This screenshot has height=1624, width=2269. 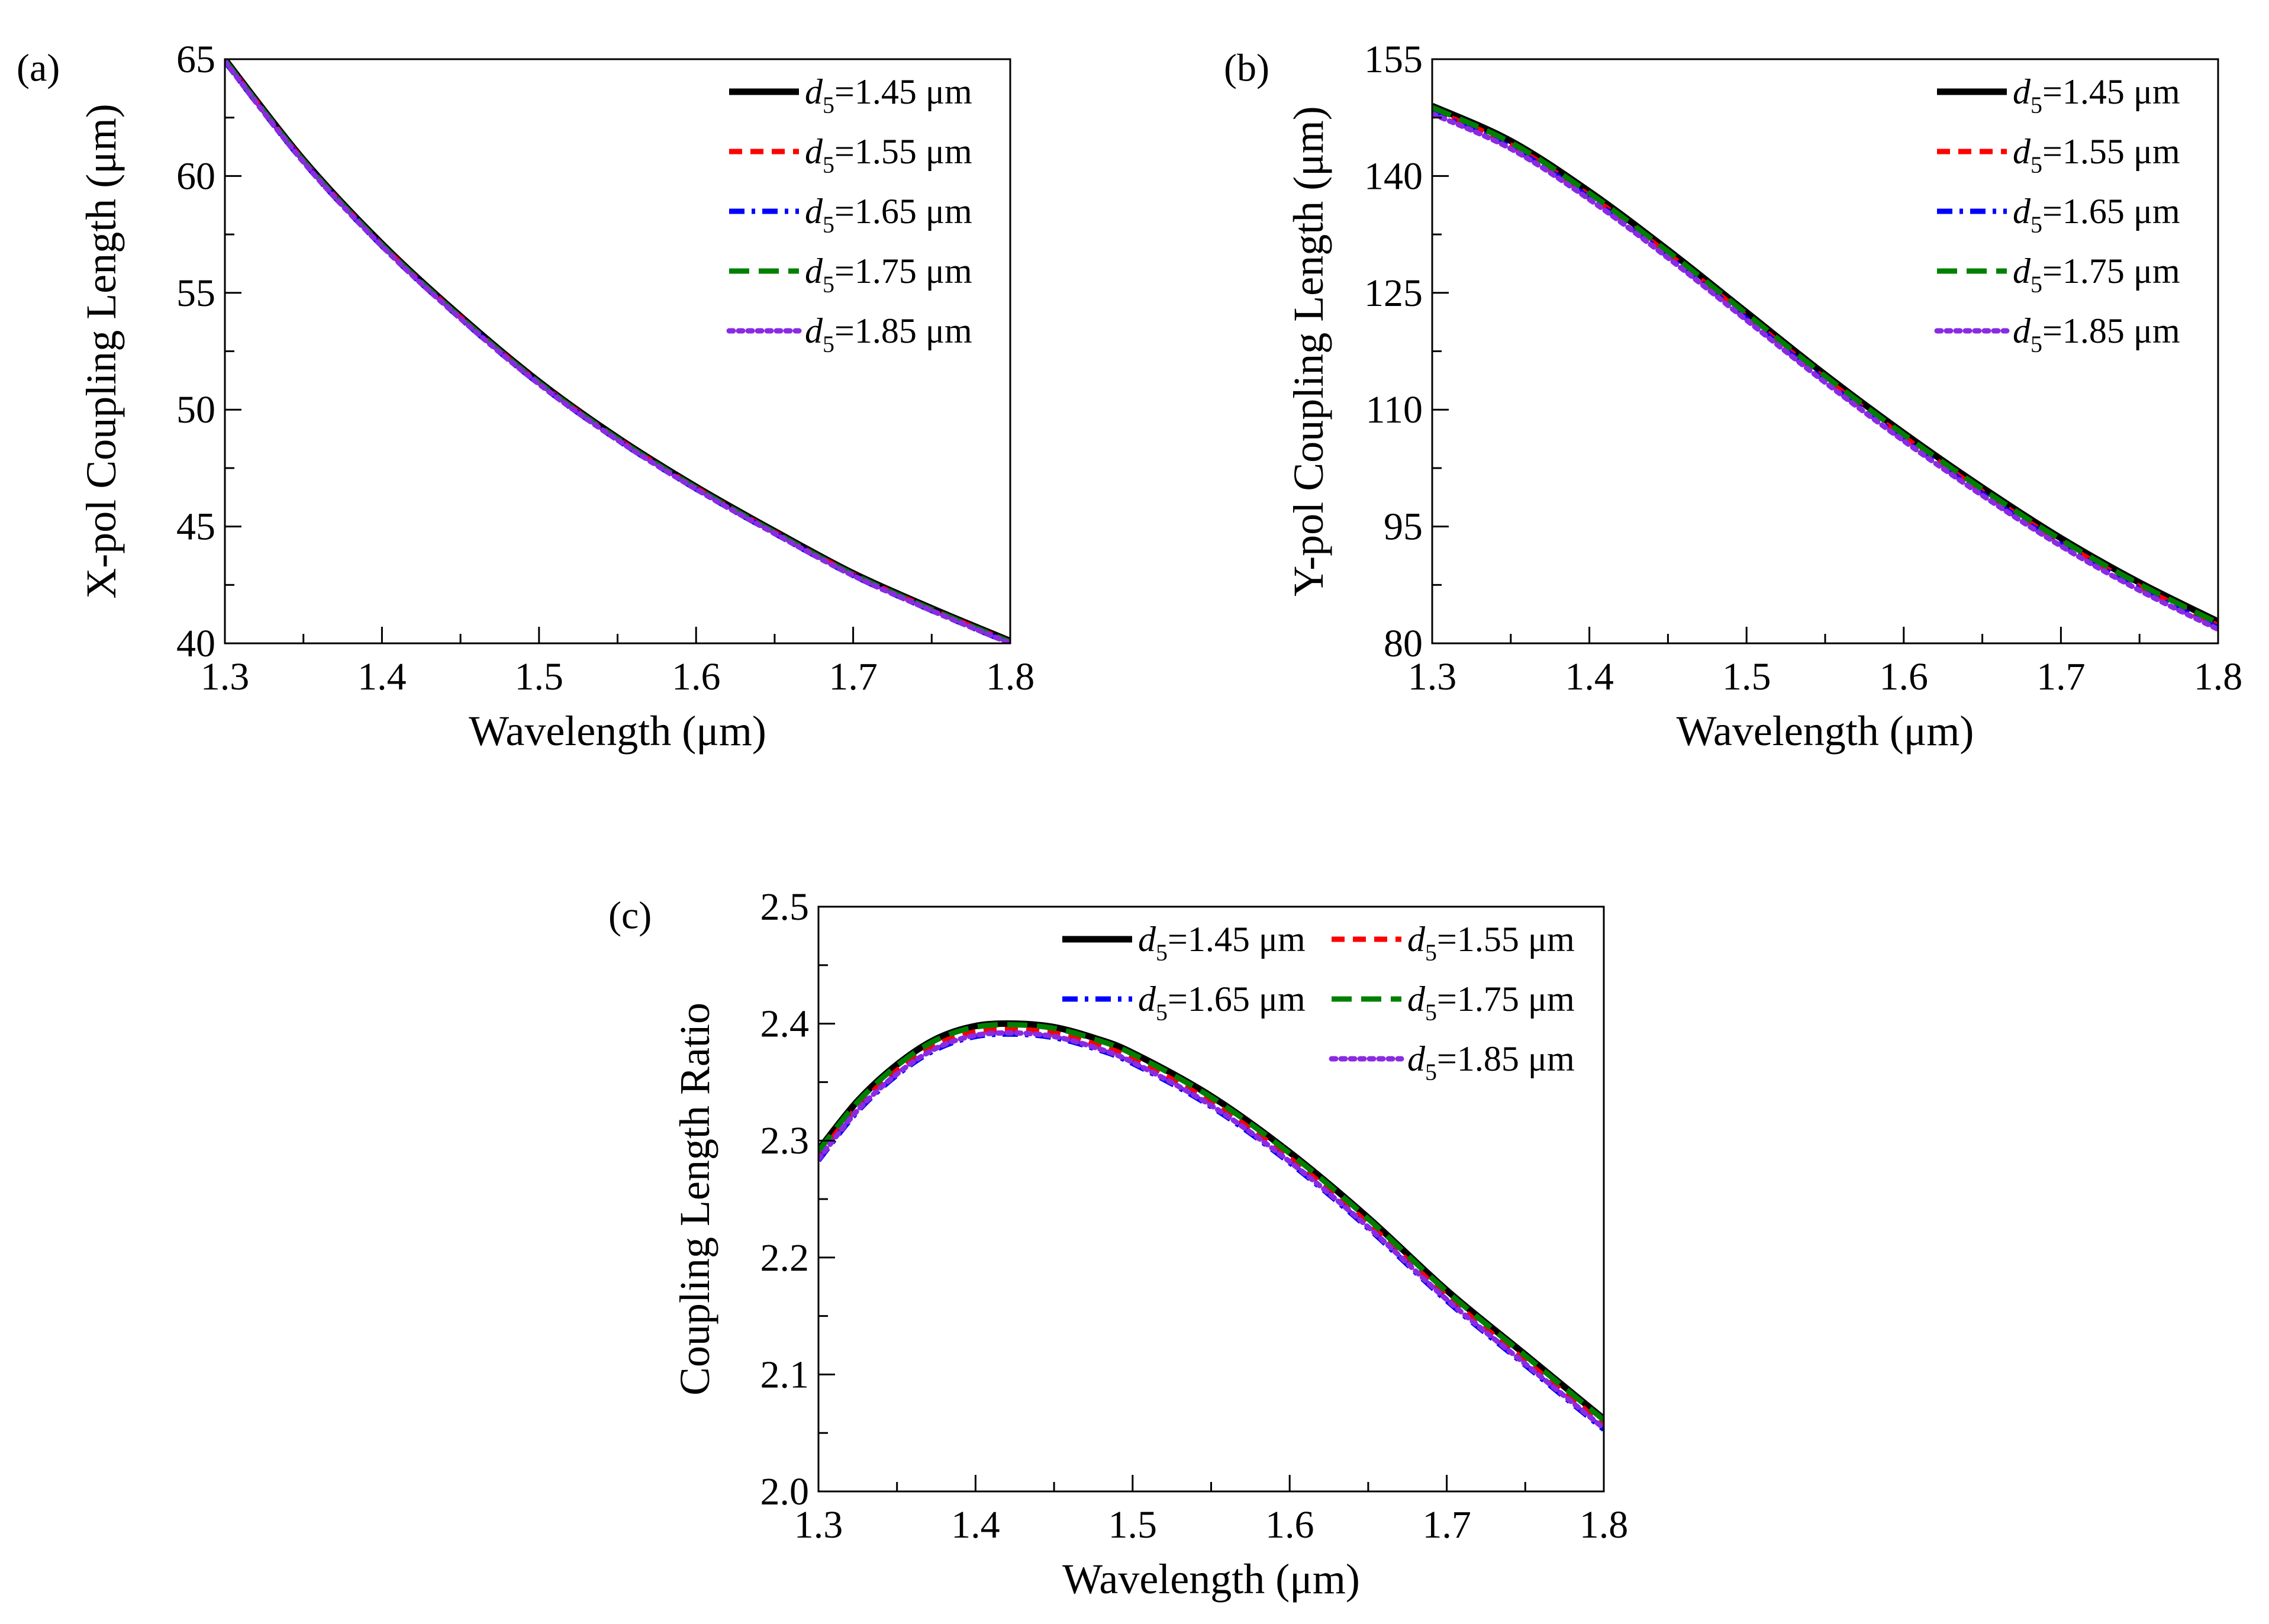 What do you see at coordinates (101, 351) in the screenshot?
I see `y-axis-title: X-pol Coupling Length (μm)` at bounding box center [101, 351].